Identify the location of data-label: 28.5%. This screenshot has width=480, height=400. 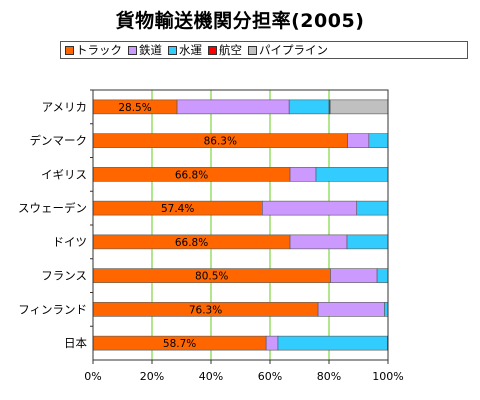
(134, 108).